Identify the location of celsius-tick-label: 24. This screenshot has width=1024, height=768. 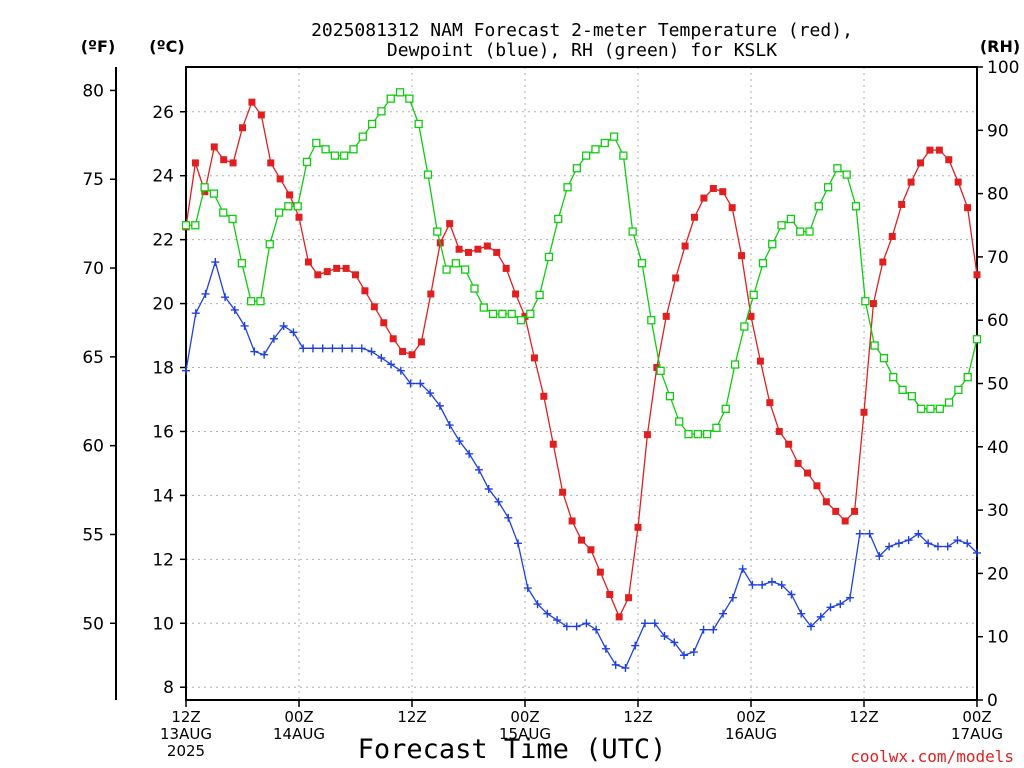
(163, 177).